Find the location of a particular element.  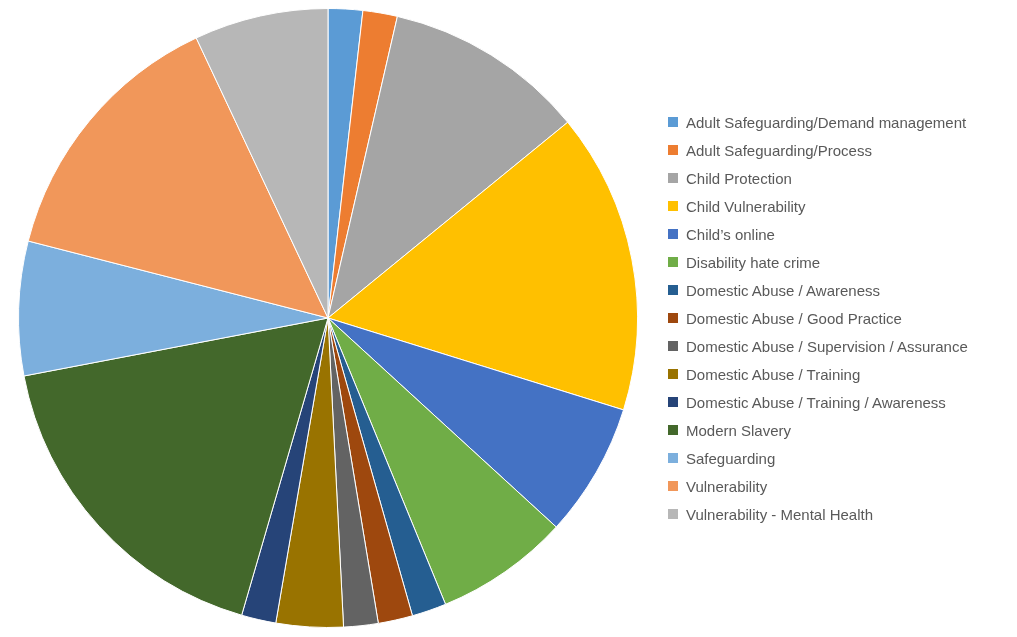

legend-label: Safeguarding is located at coordinates (731, 458).